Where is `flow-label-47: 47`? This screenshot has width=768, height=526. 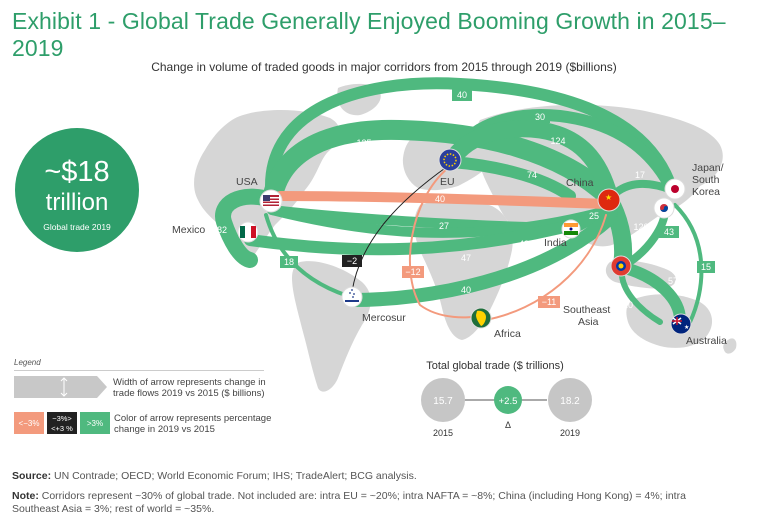 flow-label-47: 47 is located at coordinates (466, 258).